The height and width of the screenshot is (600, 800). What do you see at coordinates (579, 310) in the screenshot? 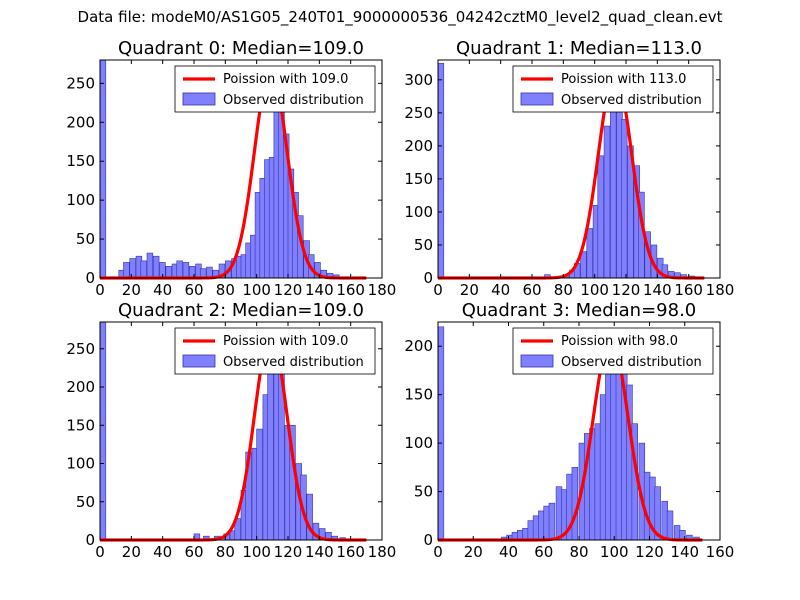
I see `chart-title: Quadrant 3: Median=98.0` at bounding box center [579, 310].